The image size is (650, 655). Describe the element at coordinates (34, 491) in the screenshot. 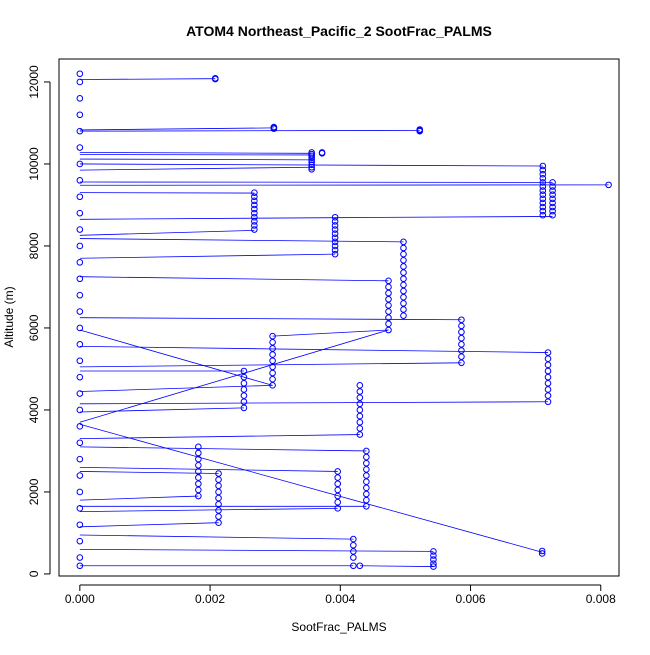

I see `y-tick-label: 2000` at that location.